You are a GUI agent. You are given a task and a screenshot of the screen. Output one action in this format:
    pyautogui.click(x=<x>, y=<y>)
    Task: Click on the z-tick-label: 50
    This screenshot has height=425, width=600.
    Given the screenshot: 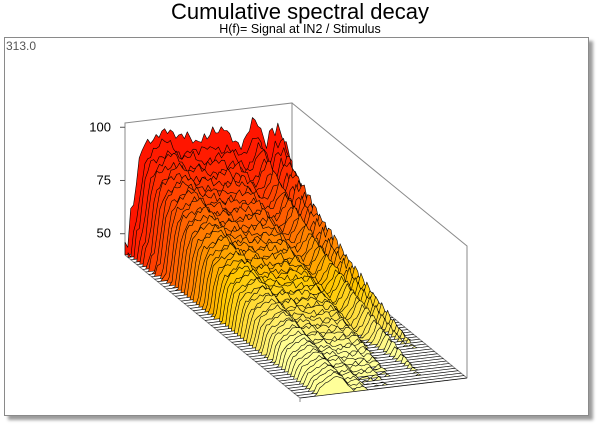 What is the action you would take?
    pyautogui.click(x=104, y=233)
    